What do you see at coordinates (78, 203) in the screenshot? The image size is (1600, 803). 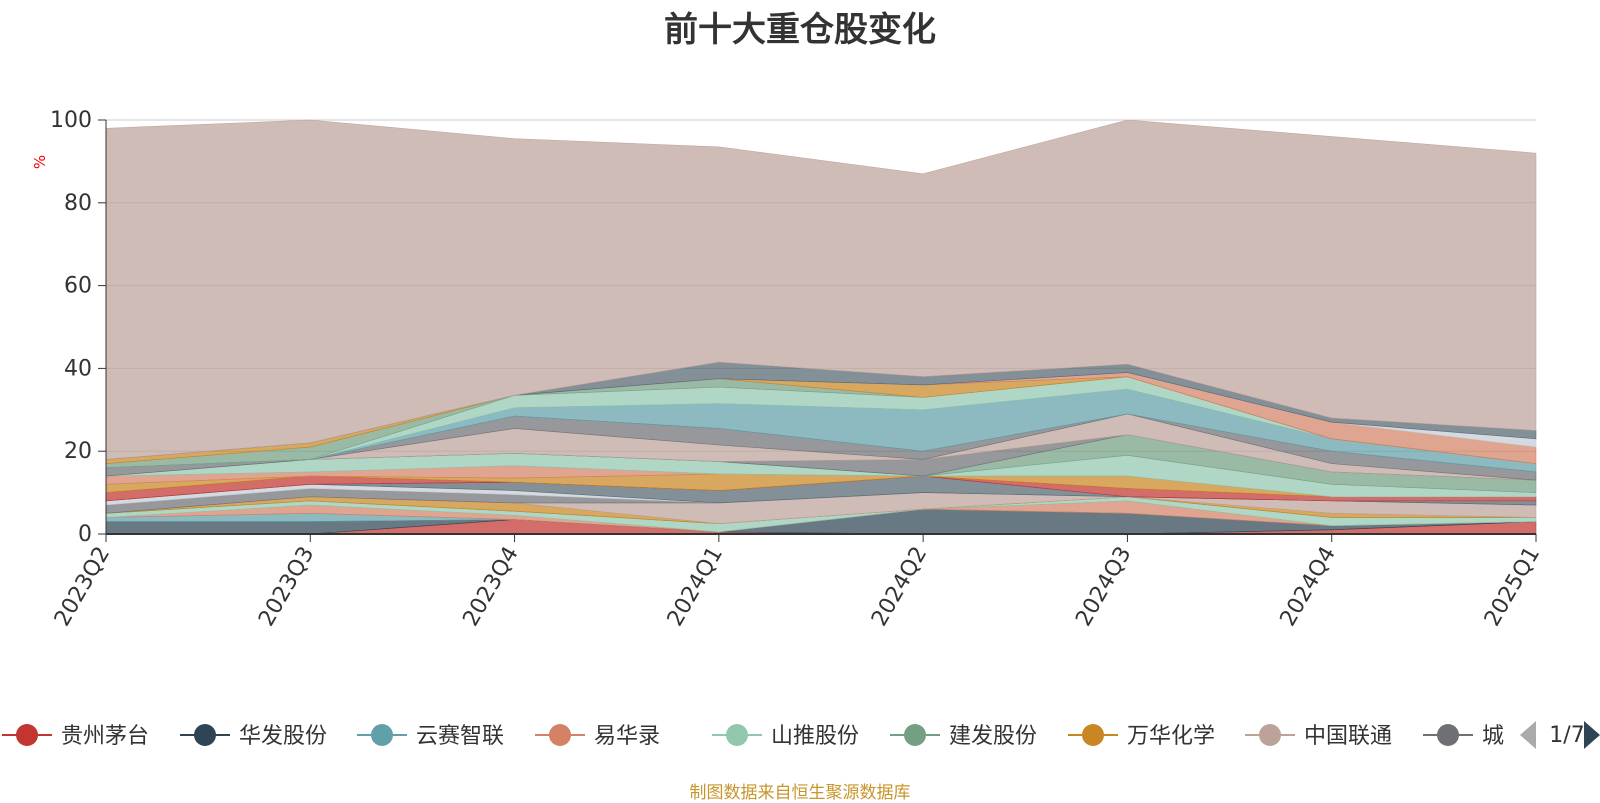 I see `y-tick-label: 80` at bounding box center [78, 203].